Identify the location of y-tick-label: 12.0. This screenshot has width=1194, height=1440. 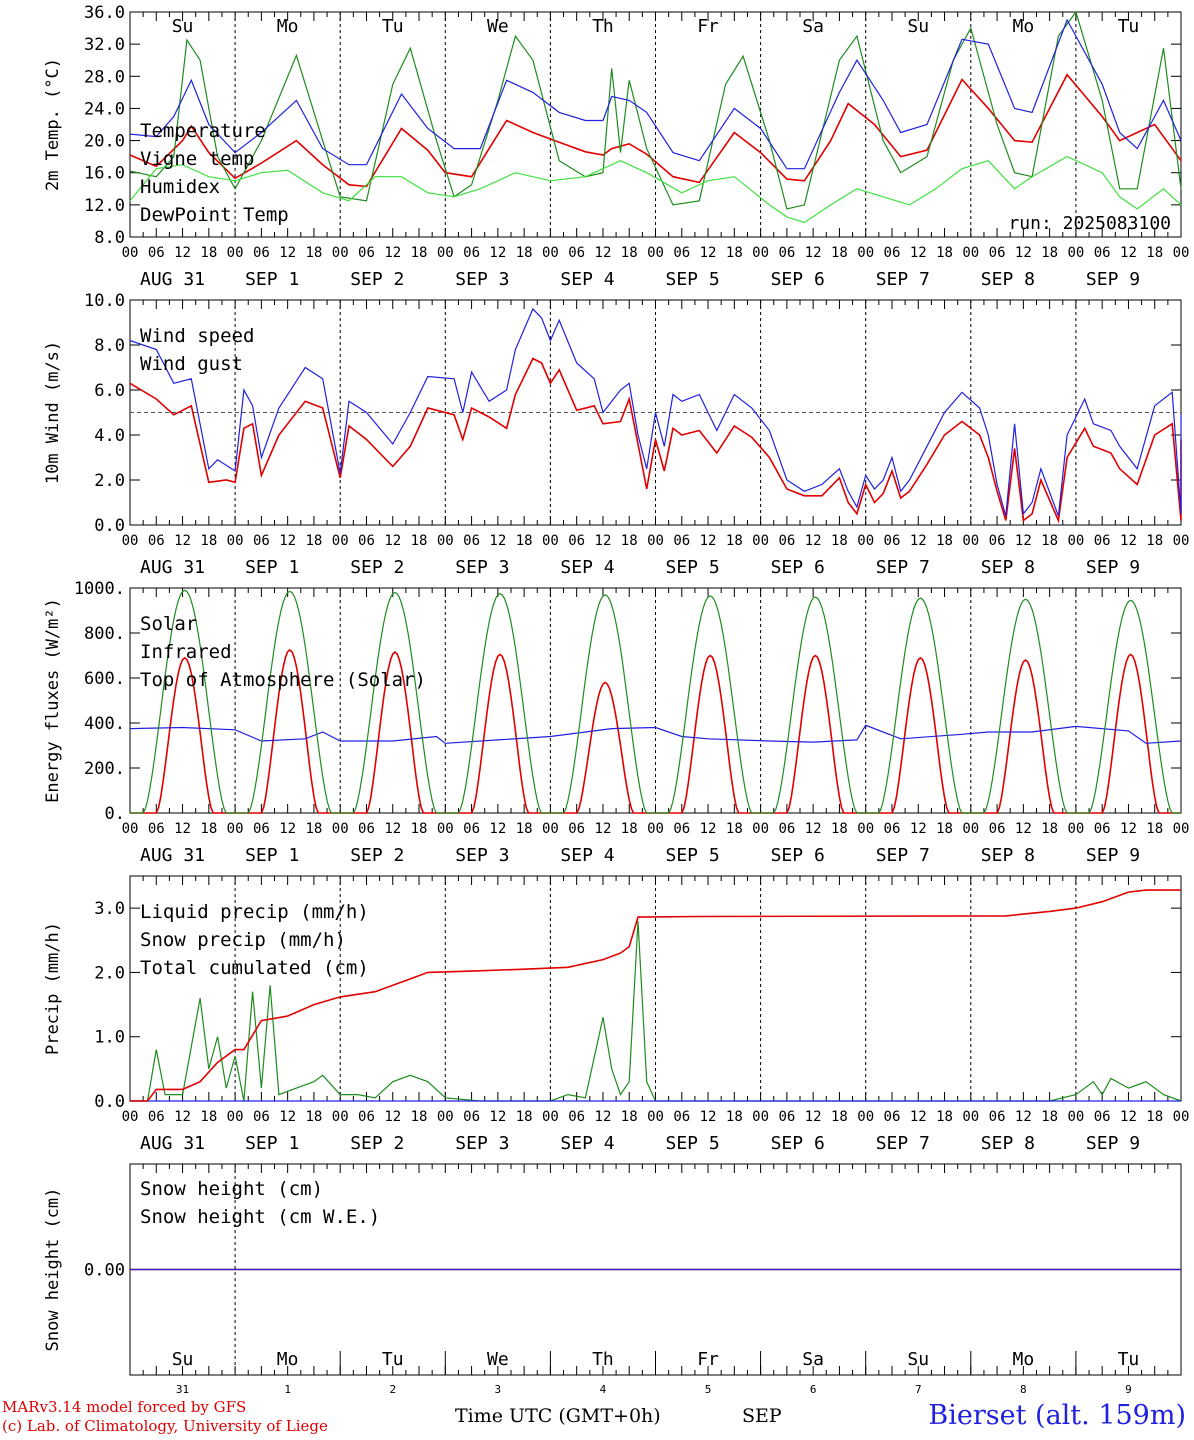
(104, 206).